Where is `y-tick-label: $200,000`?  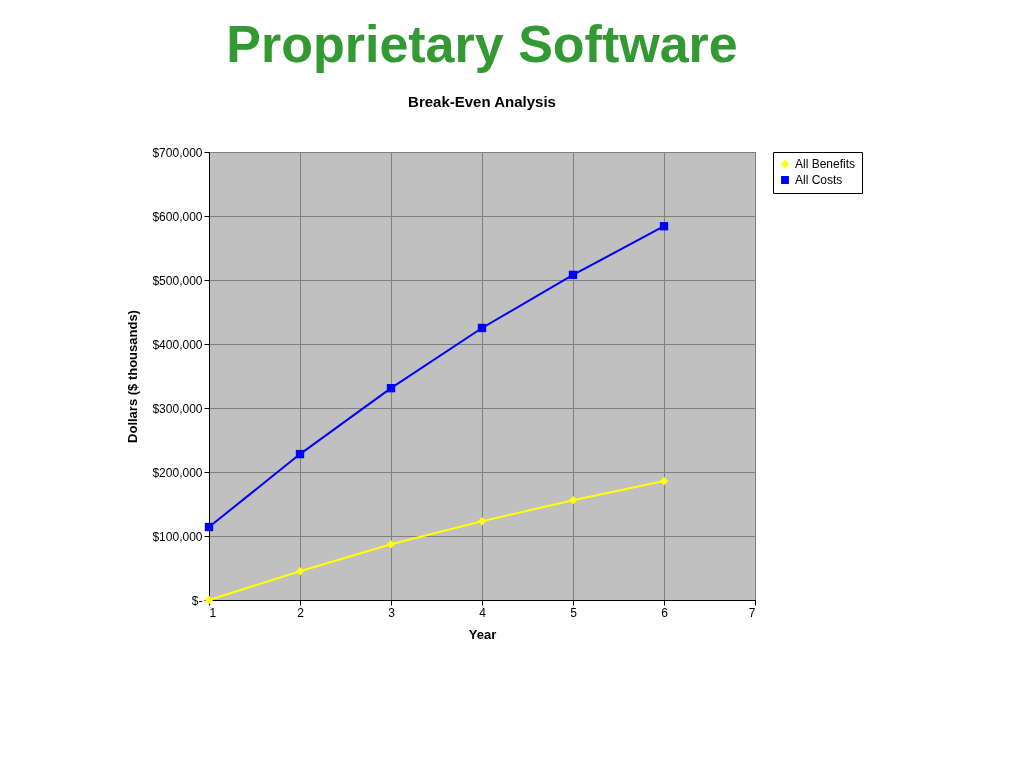
y-tick-label: $200,000 is located at coordinates (177, 472).